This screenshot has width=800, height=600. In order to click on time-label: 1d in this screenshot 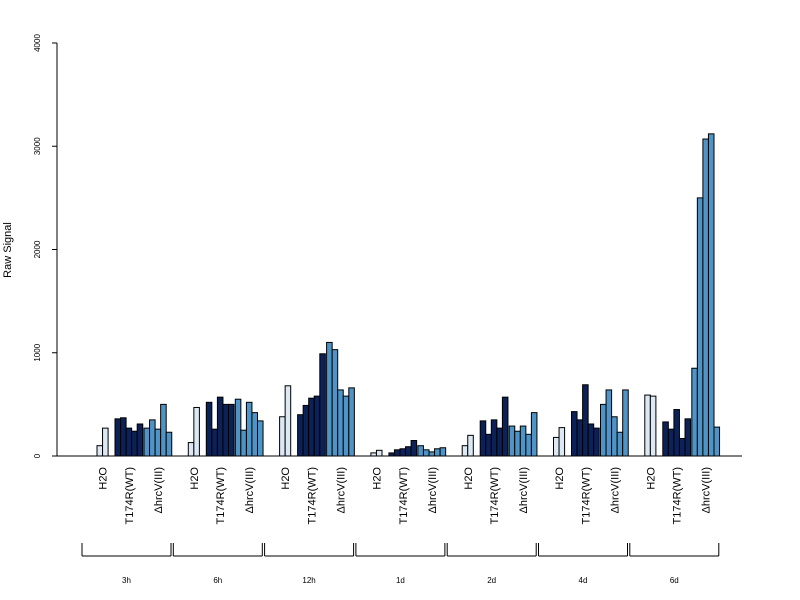, I will do `click(400, 580)`.